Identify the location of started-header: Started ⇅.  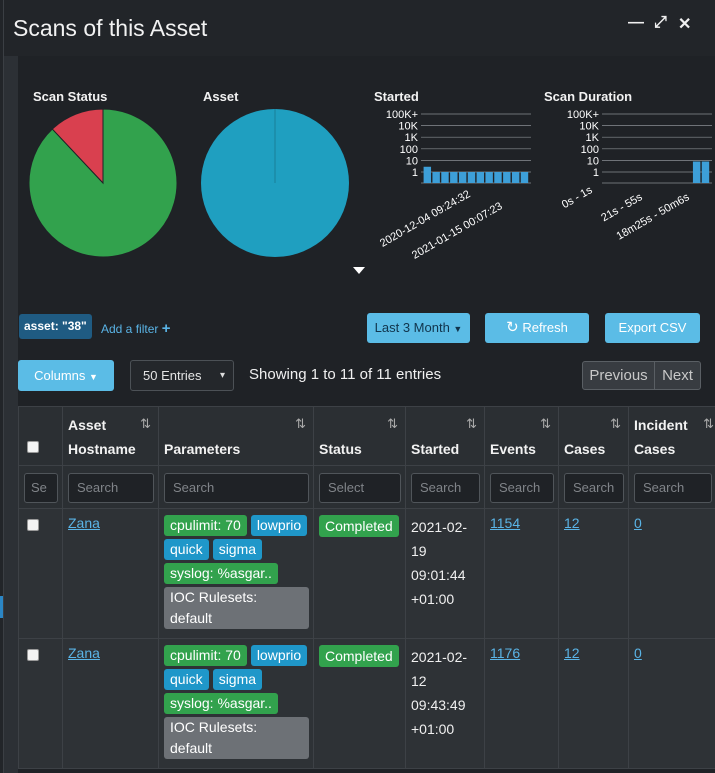
(445, 436).